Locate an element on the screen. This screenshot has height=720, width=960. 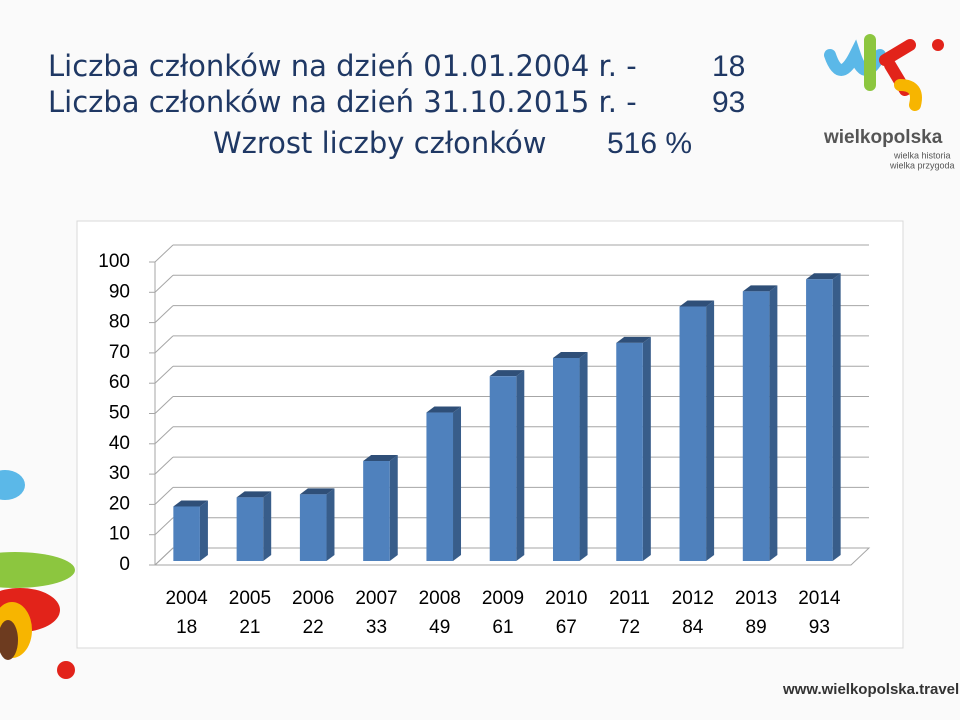
y-tick-label: 60 is located at coordinates (119, 382).